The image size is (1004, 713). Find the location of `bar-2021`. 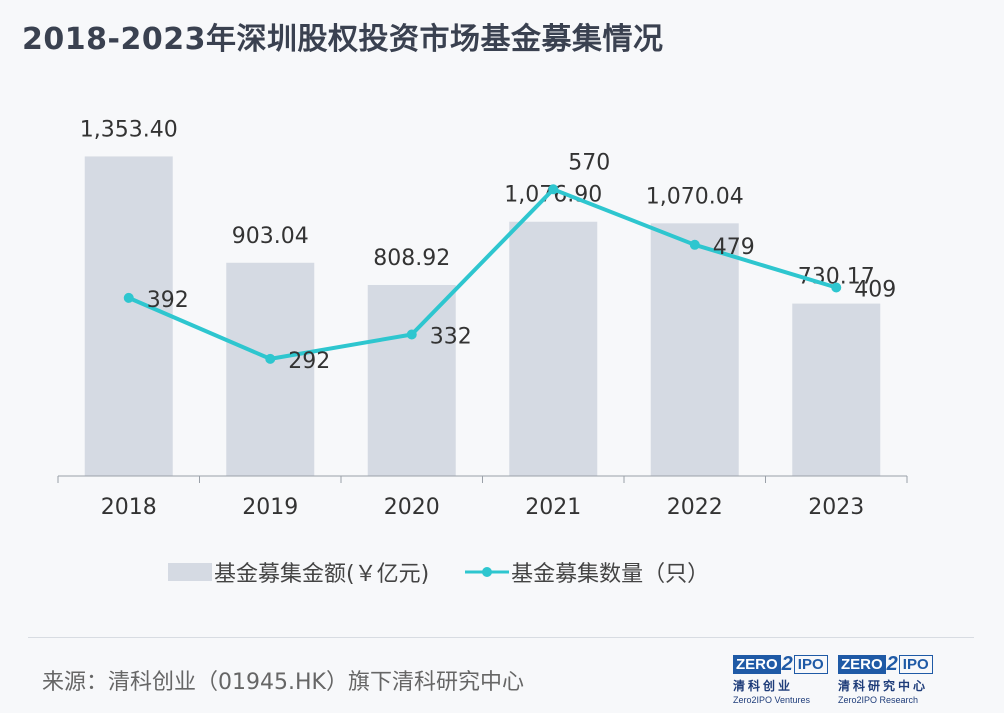

bar-2021 is located at coordinates (553, 348).